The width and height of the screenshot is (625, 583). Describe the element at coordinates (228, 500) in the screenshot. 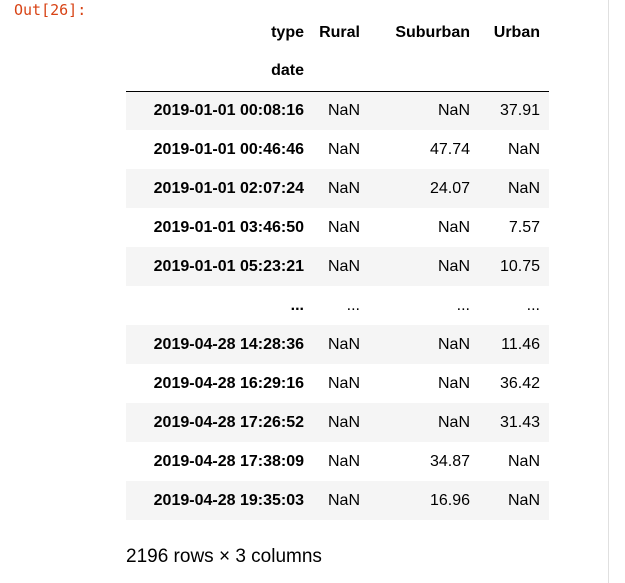

I see `row-index: 2019-04-28 19:35:03` at that location.